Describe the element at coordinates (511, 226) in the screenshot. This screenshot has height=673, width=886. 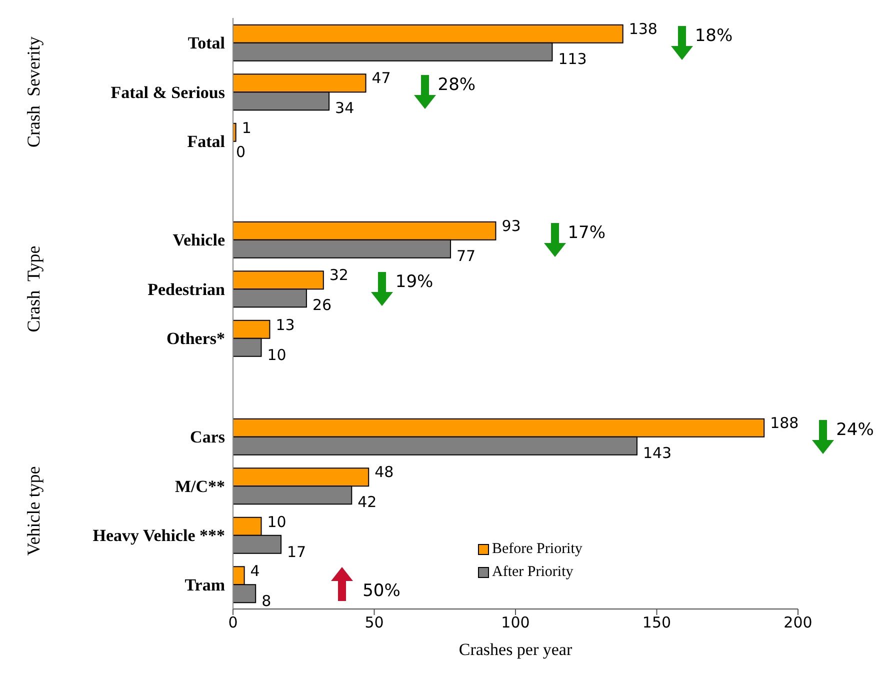
I see `data-label: 93` at that location.